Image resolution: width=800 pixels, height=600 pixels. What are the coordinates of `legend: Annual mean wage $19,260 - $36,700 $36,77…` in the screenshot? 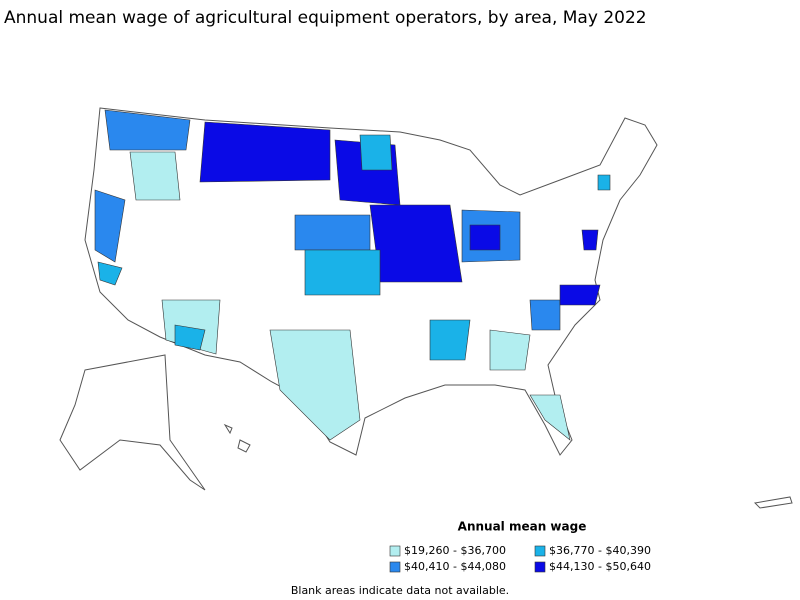 It's located at (520, 546).